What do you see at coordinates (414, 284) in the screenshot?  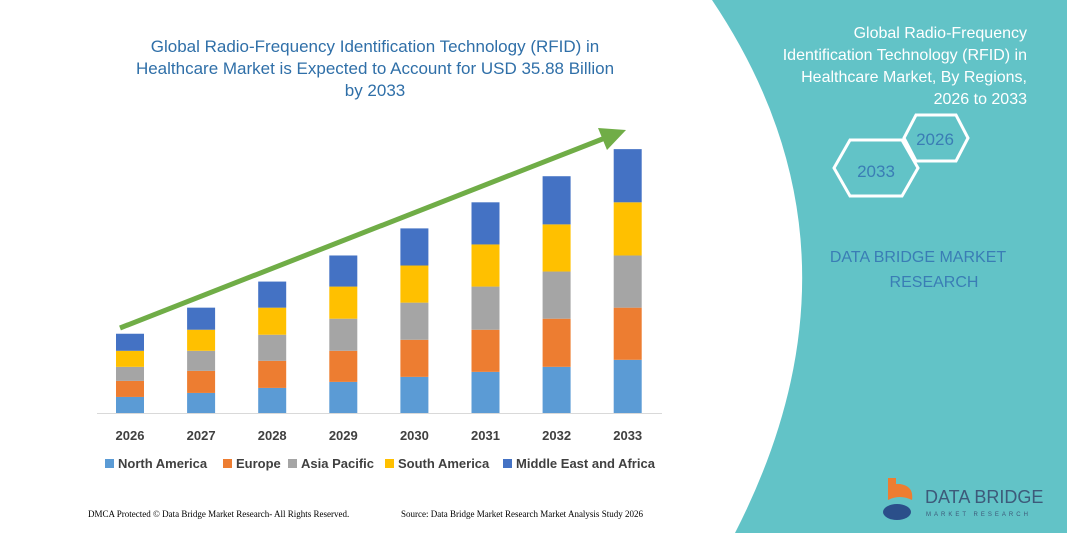 I see `bar-segment-2030-south-america` at bounding box center [414, 284].